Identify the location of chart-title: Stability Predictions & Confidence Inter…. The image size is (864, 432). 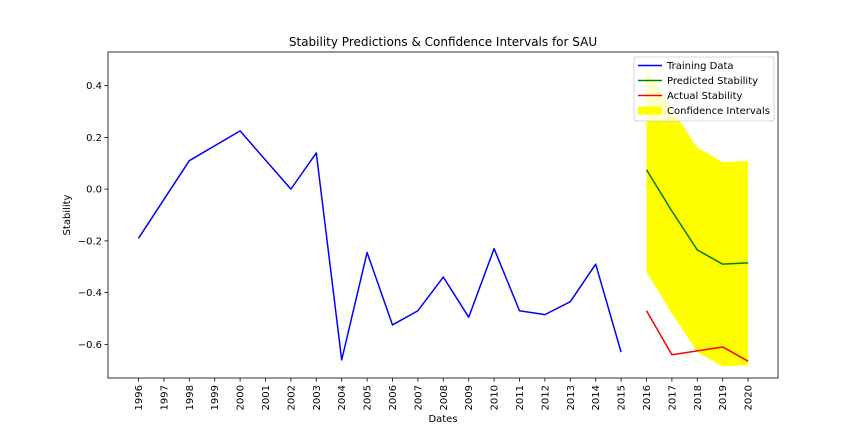
(443, 42).